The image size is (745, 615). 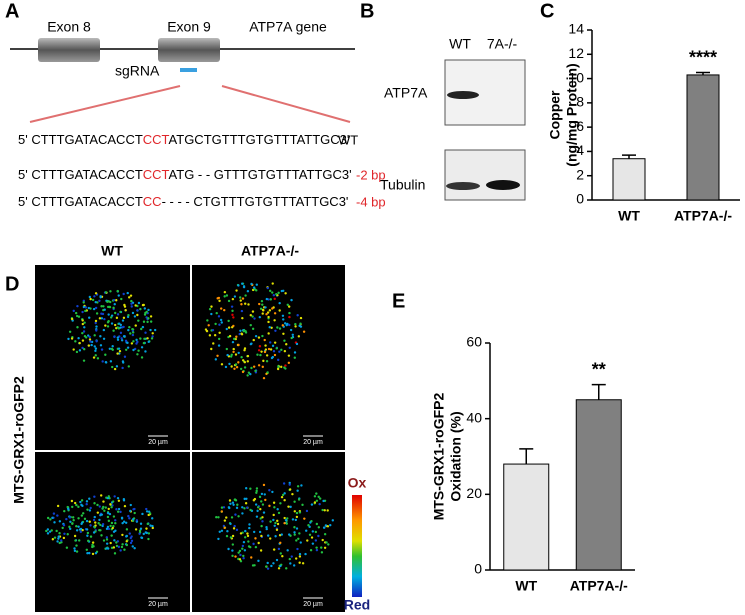 I want to click on sequence-tag: -4 bp, so click(x=371, y=201).